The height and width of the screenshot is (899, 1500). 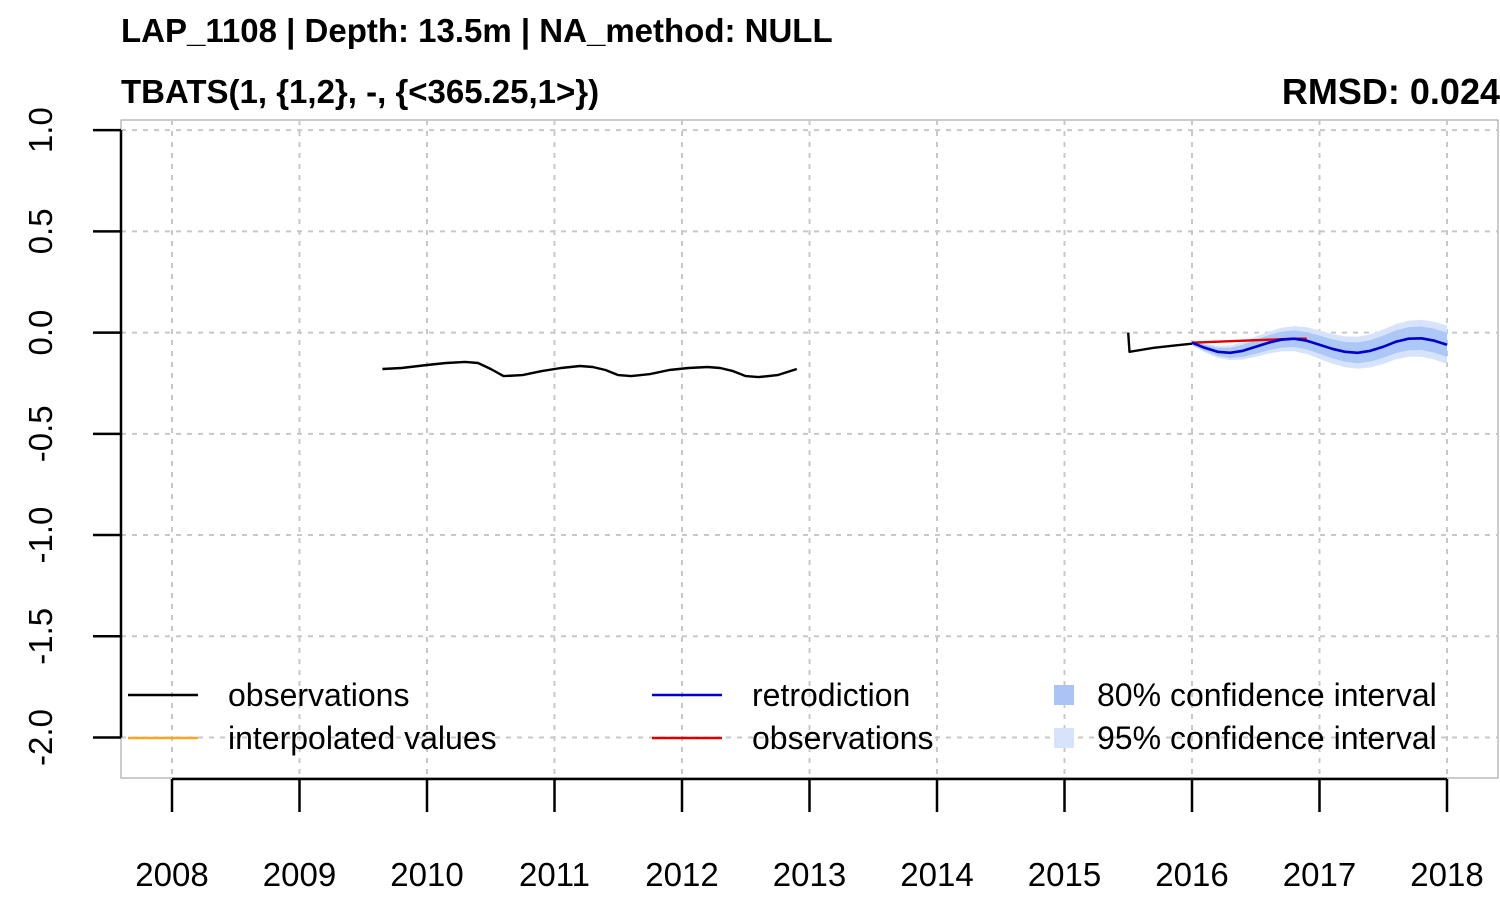 I want to click on y-tick-label: -1.5, so click(x=40, y=636).